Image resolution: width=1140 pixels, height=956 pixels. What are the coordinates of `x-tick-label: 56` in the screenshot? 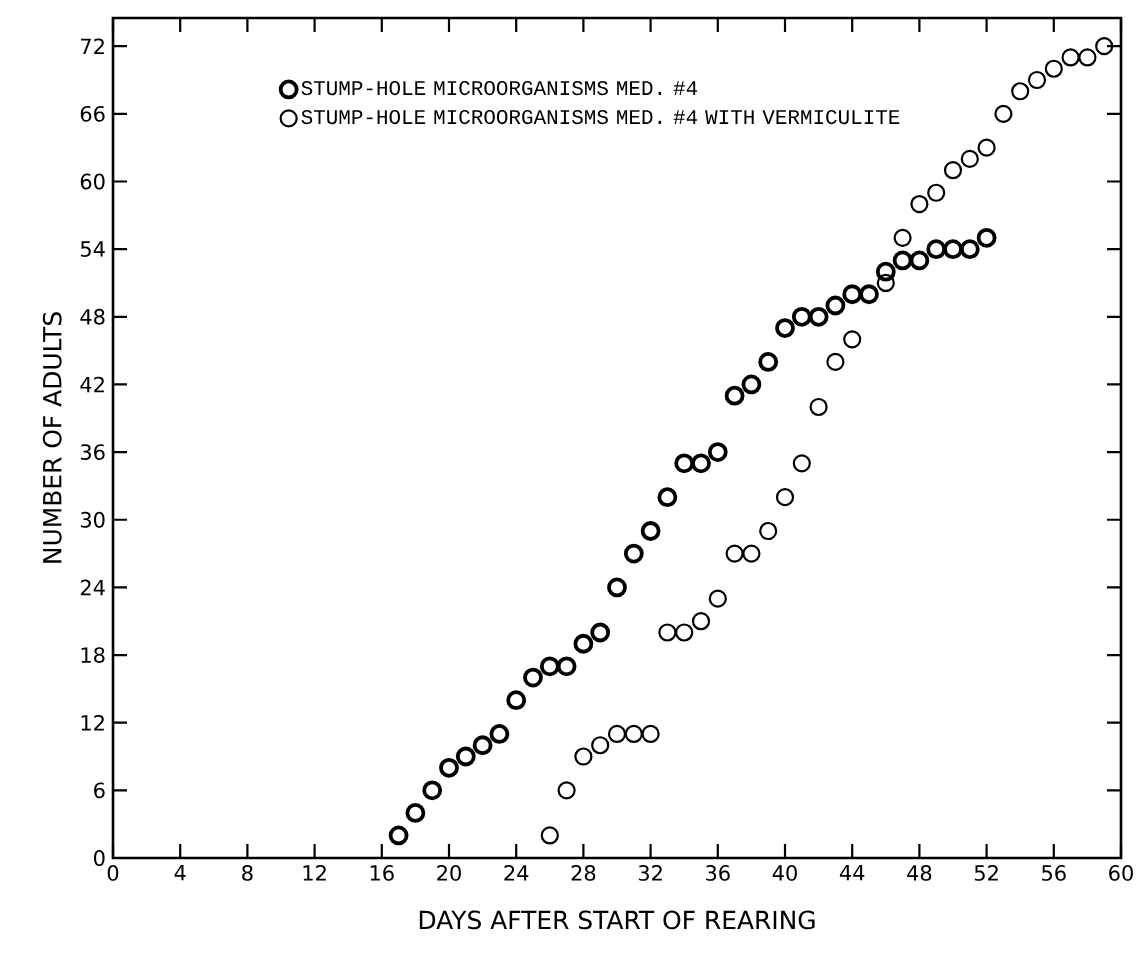 It's located at (1054, 873).